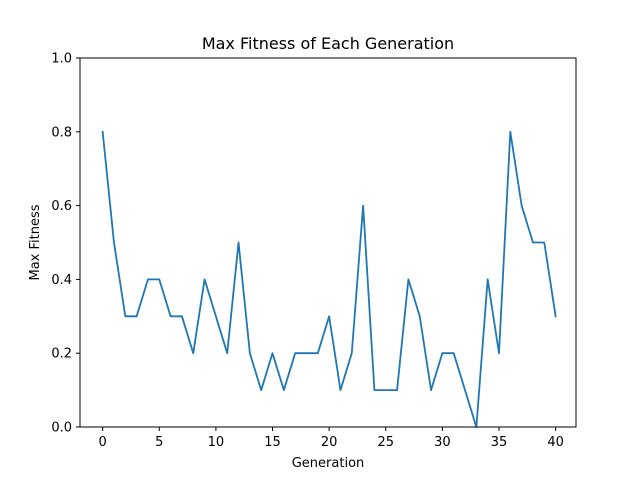 Image resolution: width=640 pixels, height=480 pixels. What do you see at coordinates (61, 280) in the screenshot?
I see `y-tick-label: 0.4` at bounding box center [61, 280].